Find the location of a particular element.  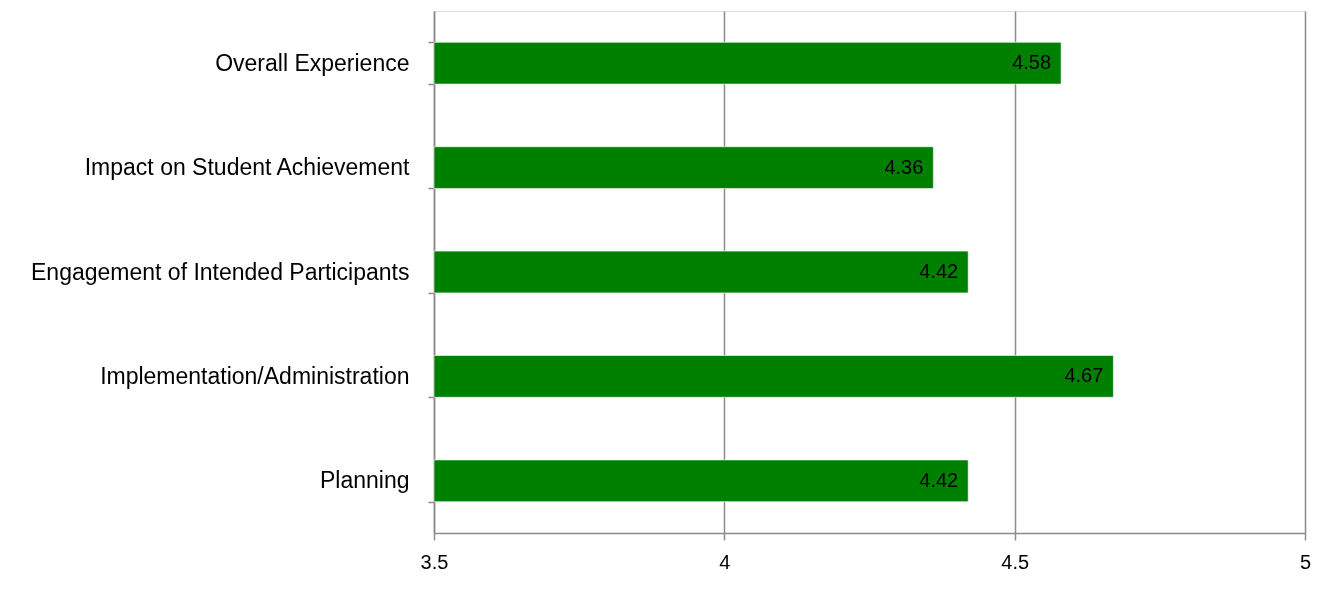

x-tick-label: 3.5 is located at coordinates (434, 561).